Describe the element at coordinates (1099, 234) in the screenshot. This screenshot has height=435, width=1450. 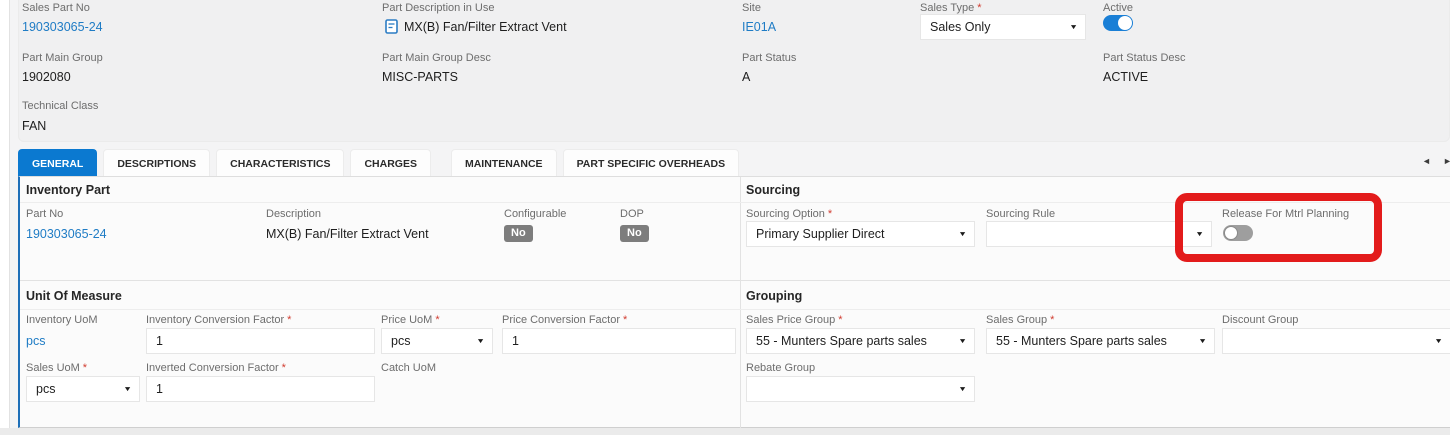
I see `sourcing-rule-select: ▼` at that location.